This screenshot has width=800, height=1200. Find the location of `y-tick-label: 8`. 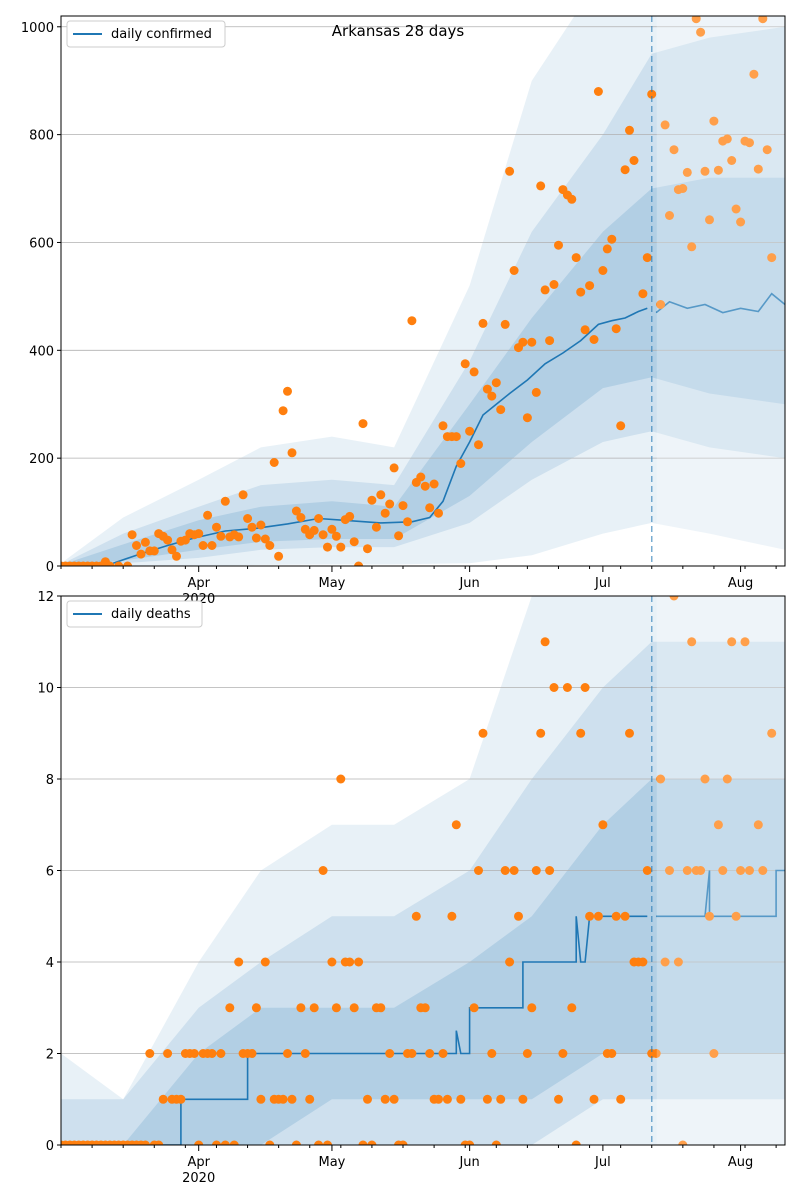

y-tick-label: 8 is located at coordinates (50, 780).